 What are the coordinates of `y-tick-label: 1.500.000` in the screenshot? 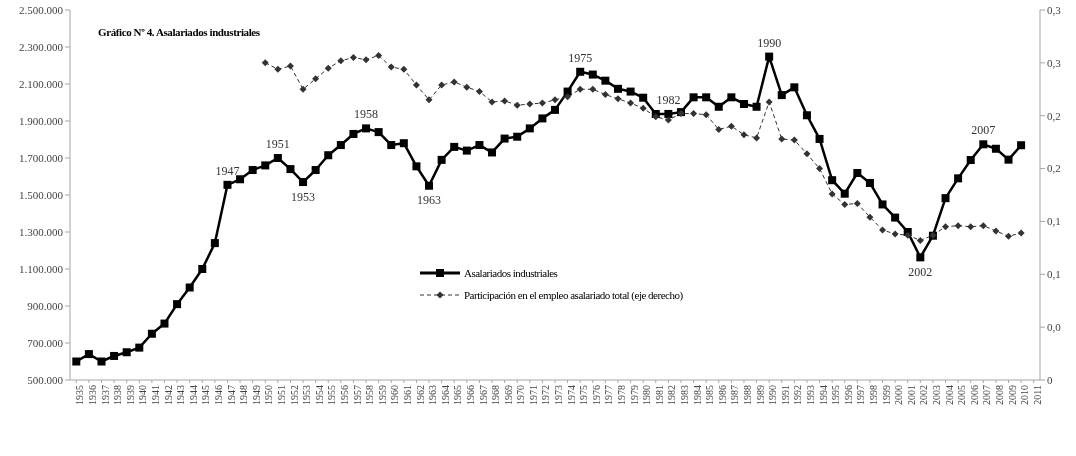 It's located at (41, 194).